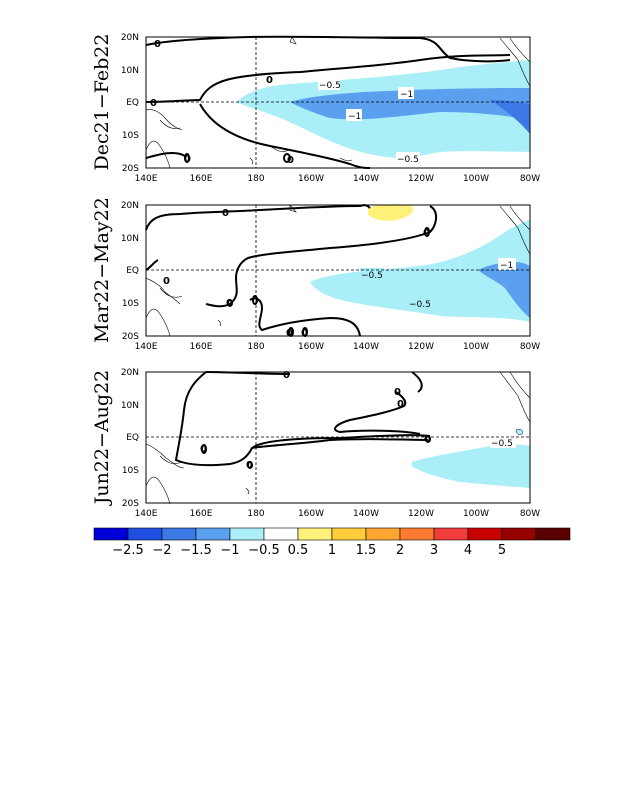 The image size is (618, 800). I want to click on contour-labels: 0 0 0 0 0 −0.5 −1 −1 −0.5, so click(285, 102).